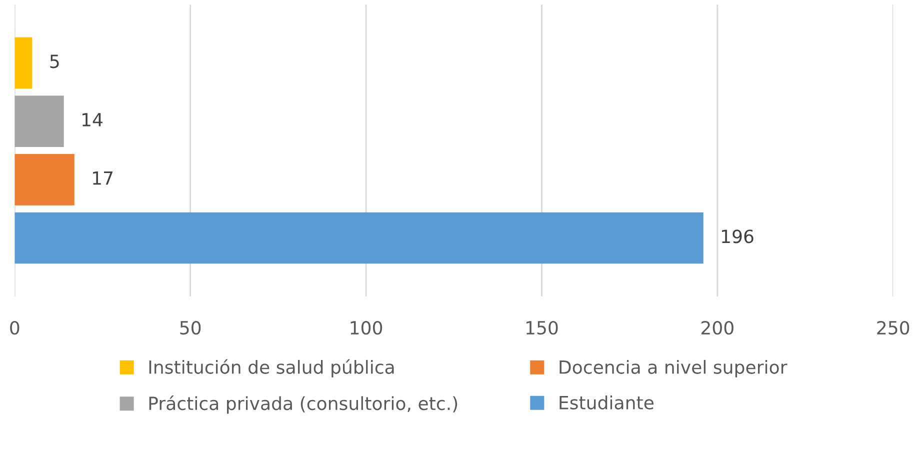 The height and width of the screenshot is (463, 916). I want to click on data-label: 14, so click(92, 119).